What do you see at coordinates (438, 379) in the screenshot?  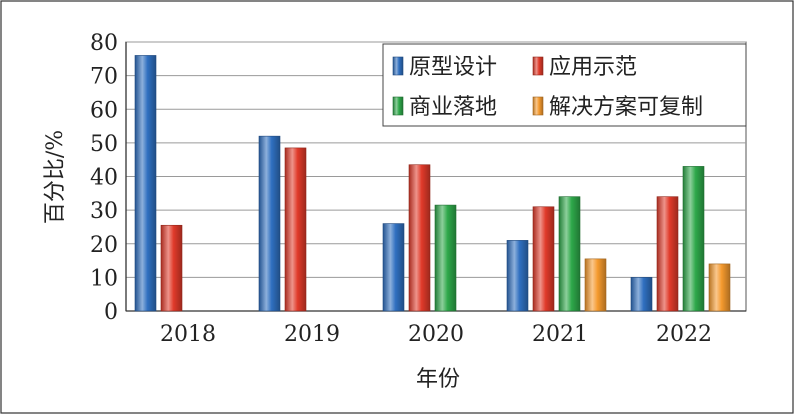 I see `x-axis-label: 年份` at bounding box center [438, 379].